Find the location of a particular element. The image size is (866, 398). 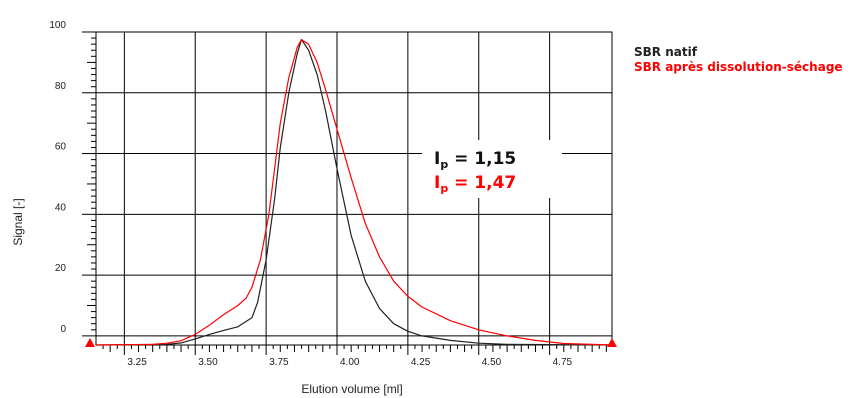

annotation-text: Ip = 1,47 is located at coordinates (475, 184).